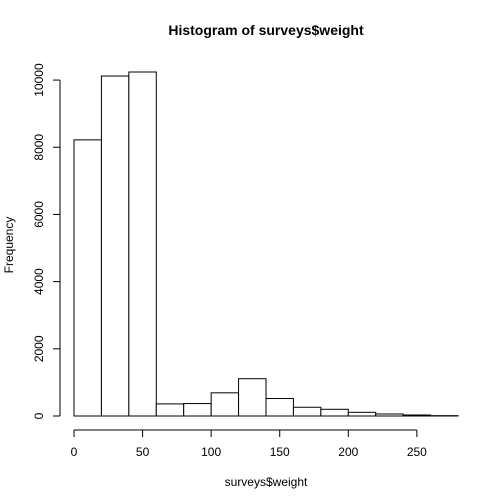 This screenshot has height=504, width=504. What do you see at coordinates (74, 452) in the screenshot?
I see `x-tick-label: 0` at bounding box center [74, 452].